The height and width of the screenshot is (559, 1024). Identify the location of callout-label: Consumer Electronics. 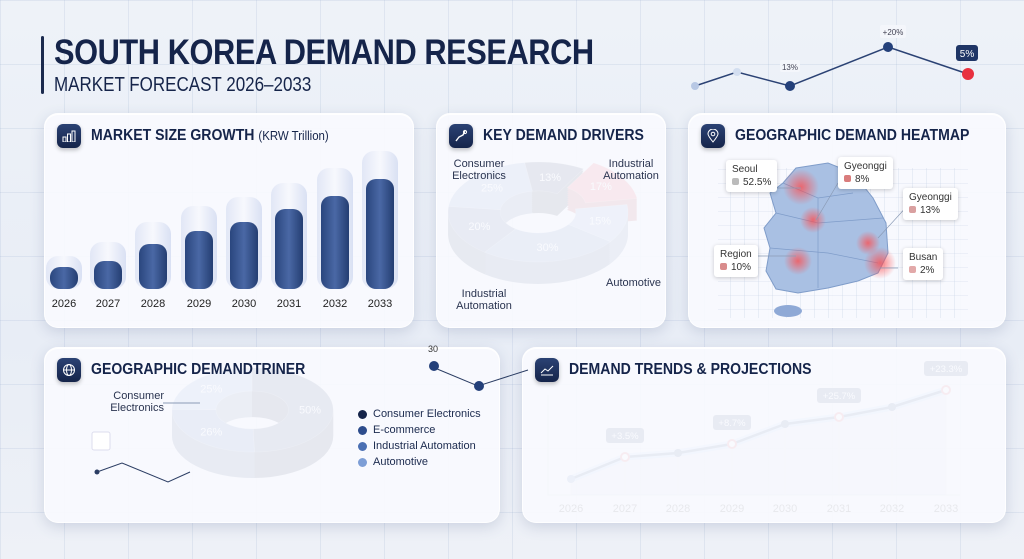
(137, 402).